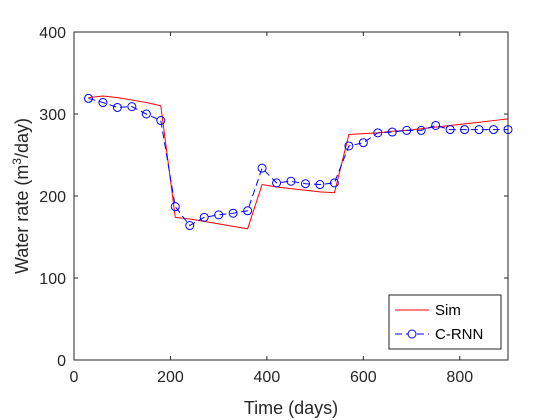  Describe the element at coordinates (17, 161) in the screenshot. I see `y-axis-label-superscript: 3` at that location.